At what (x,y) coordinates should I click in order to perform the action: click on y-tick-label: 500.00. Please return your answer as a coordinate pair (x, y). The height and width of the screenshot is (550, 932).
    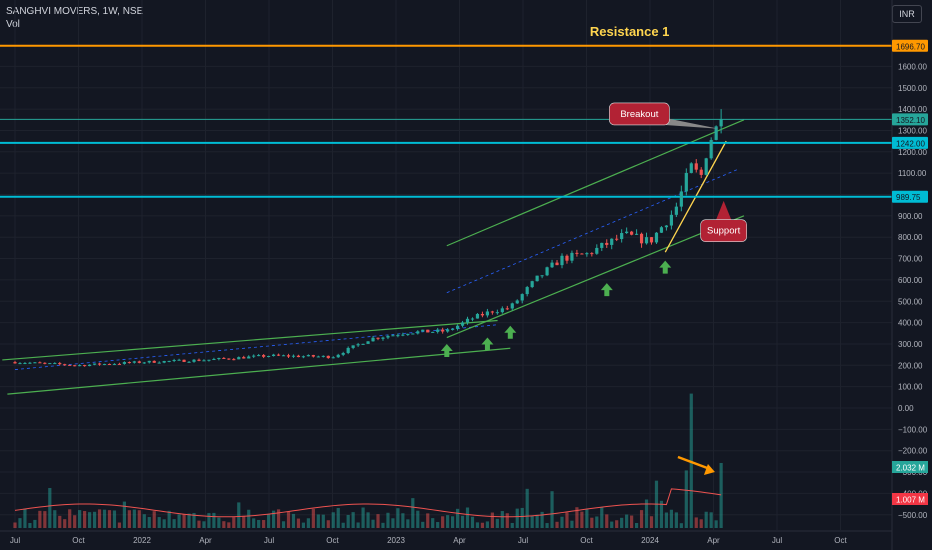
    Looking at the image, I should click on (910, 301).